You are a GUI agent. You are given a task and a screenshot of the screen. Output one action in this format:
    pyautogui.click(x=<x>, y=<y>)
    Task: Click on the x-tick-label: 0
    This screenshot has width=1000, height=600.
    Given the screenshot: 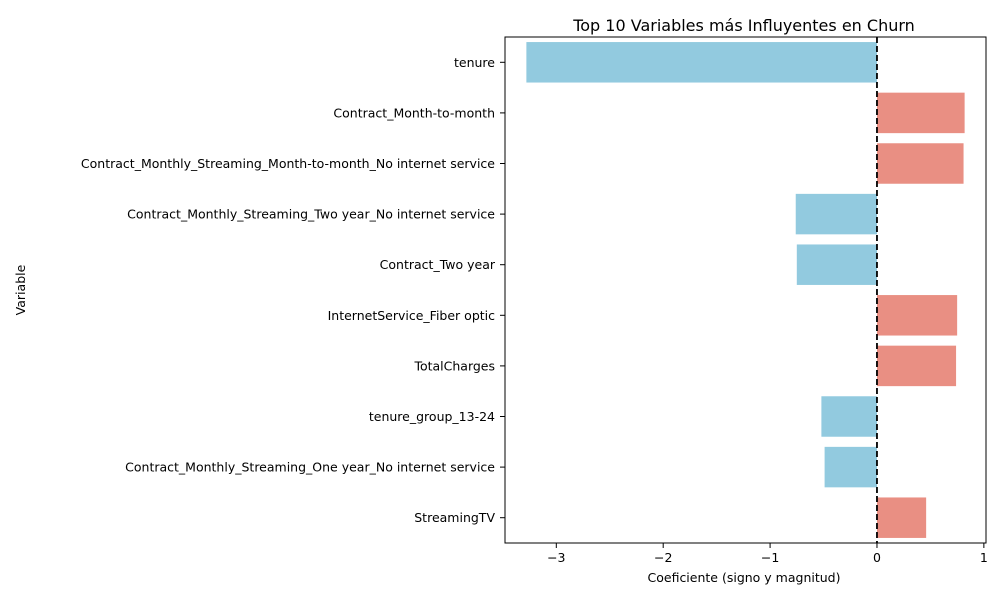 What is the action you would take?
    pyautogui.click(x=877, y=557)
    